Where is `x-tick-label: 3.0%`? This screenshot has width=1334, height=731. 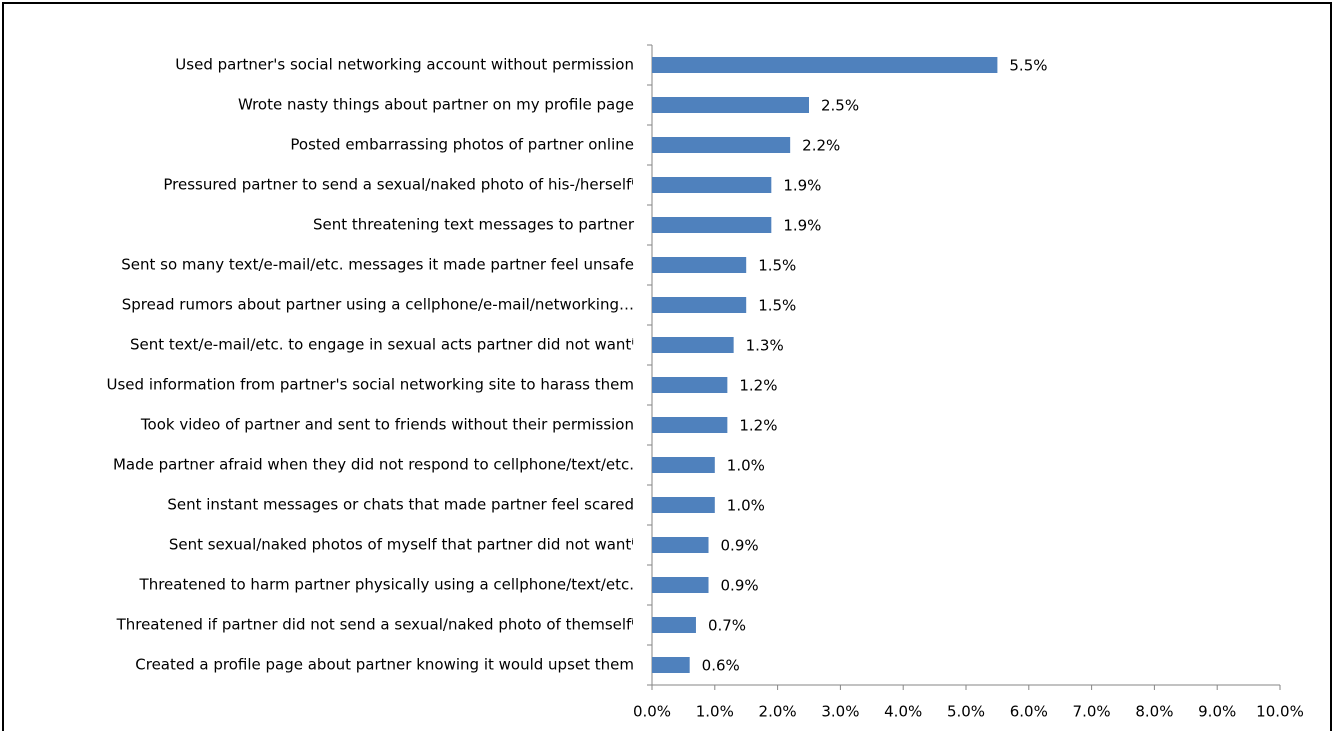
x-tick-label: 3.0% is located at coordinates (840, 712).